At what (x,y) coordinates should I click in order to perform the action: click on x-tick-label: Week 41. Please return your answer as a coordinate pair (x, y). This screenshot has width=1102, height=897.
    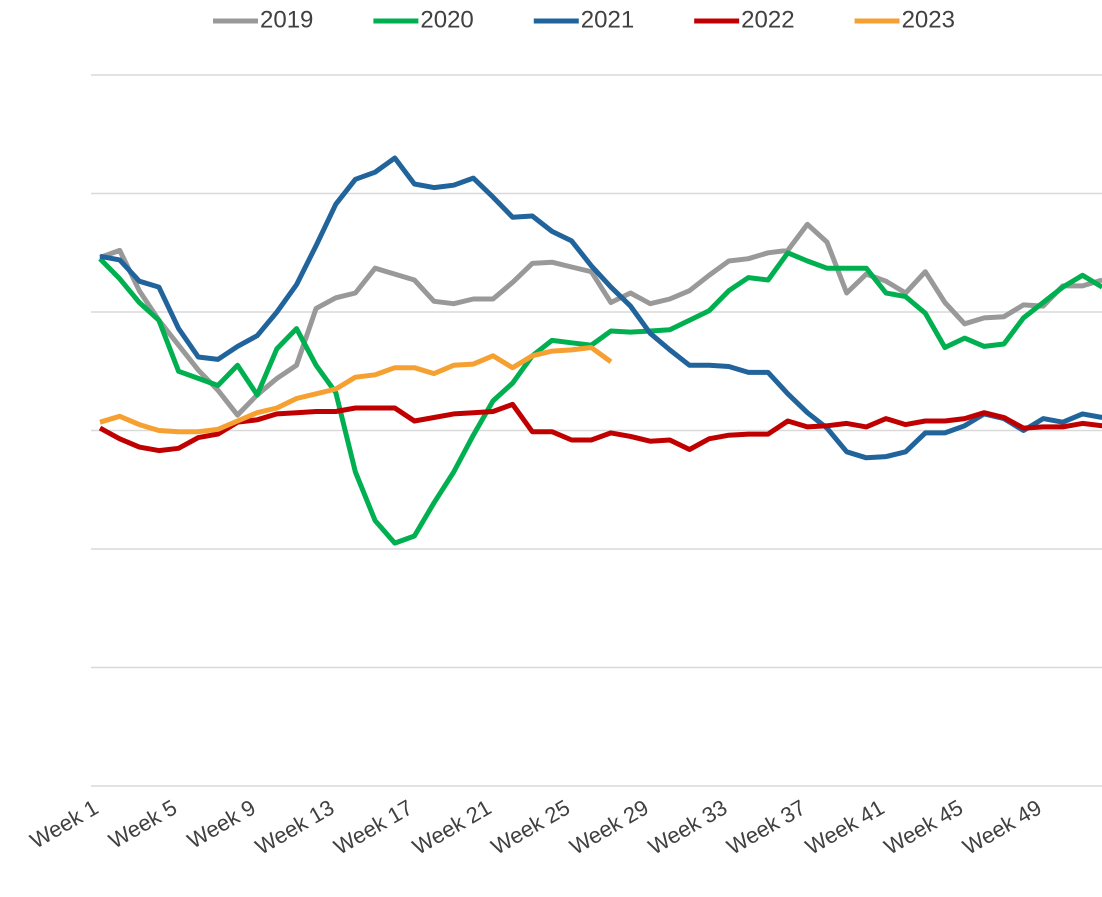
    Looking at the image, I should click on (844, 827).